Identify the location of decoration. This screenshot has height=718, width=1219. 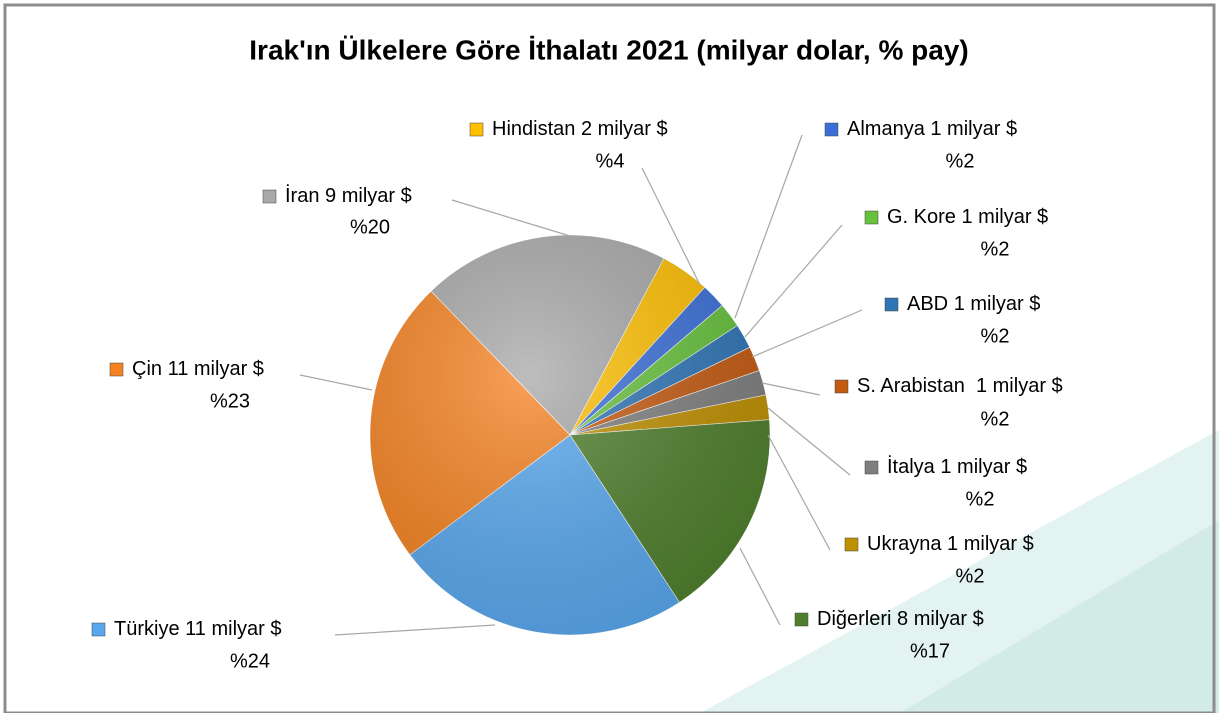
(1059, 616).